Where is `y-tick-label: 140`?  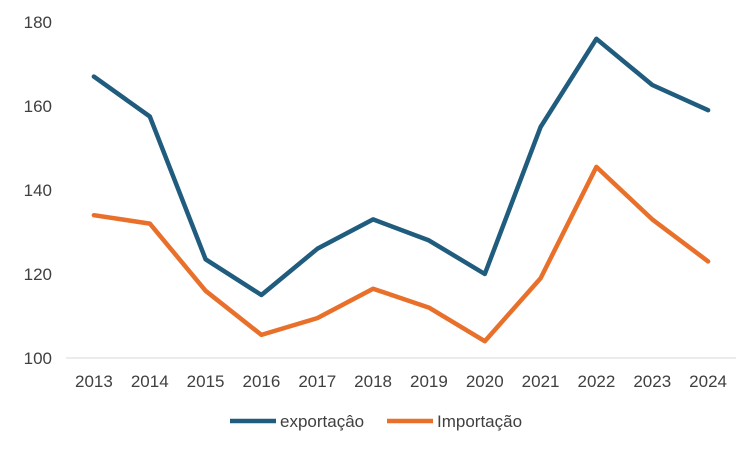
y-tick-label: 140 is located at coordinates (38, 190).